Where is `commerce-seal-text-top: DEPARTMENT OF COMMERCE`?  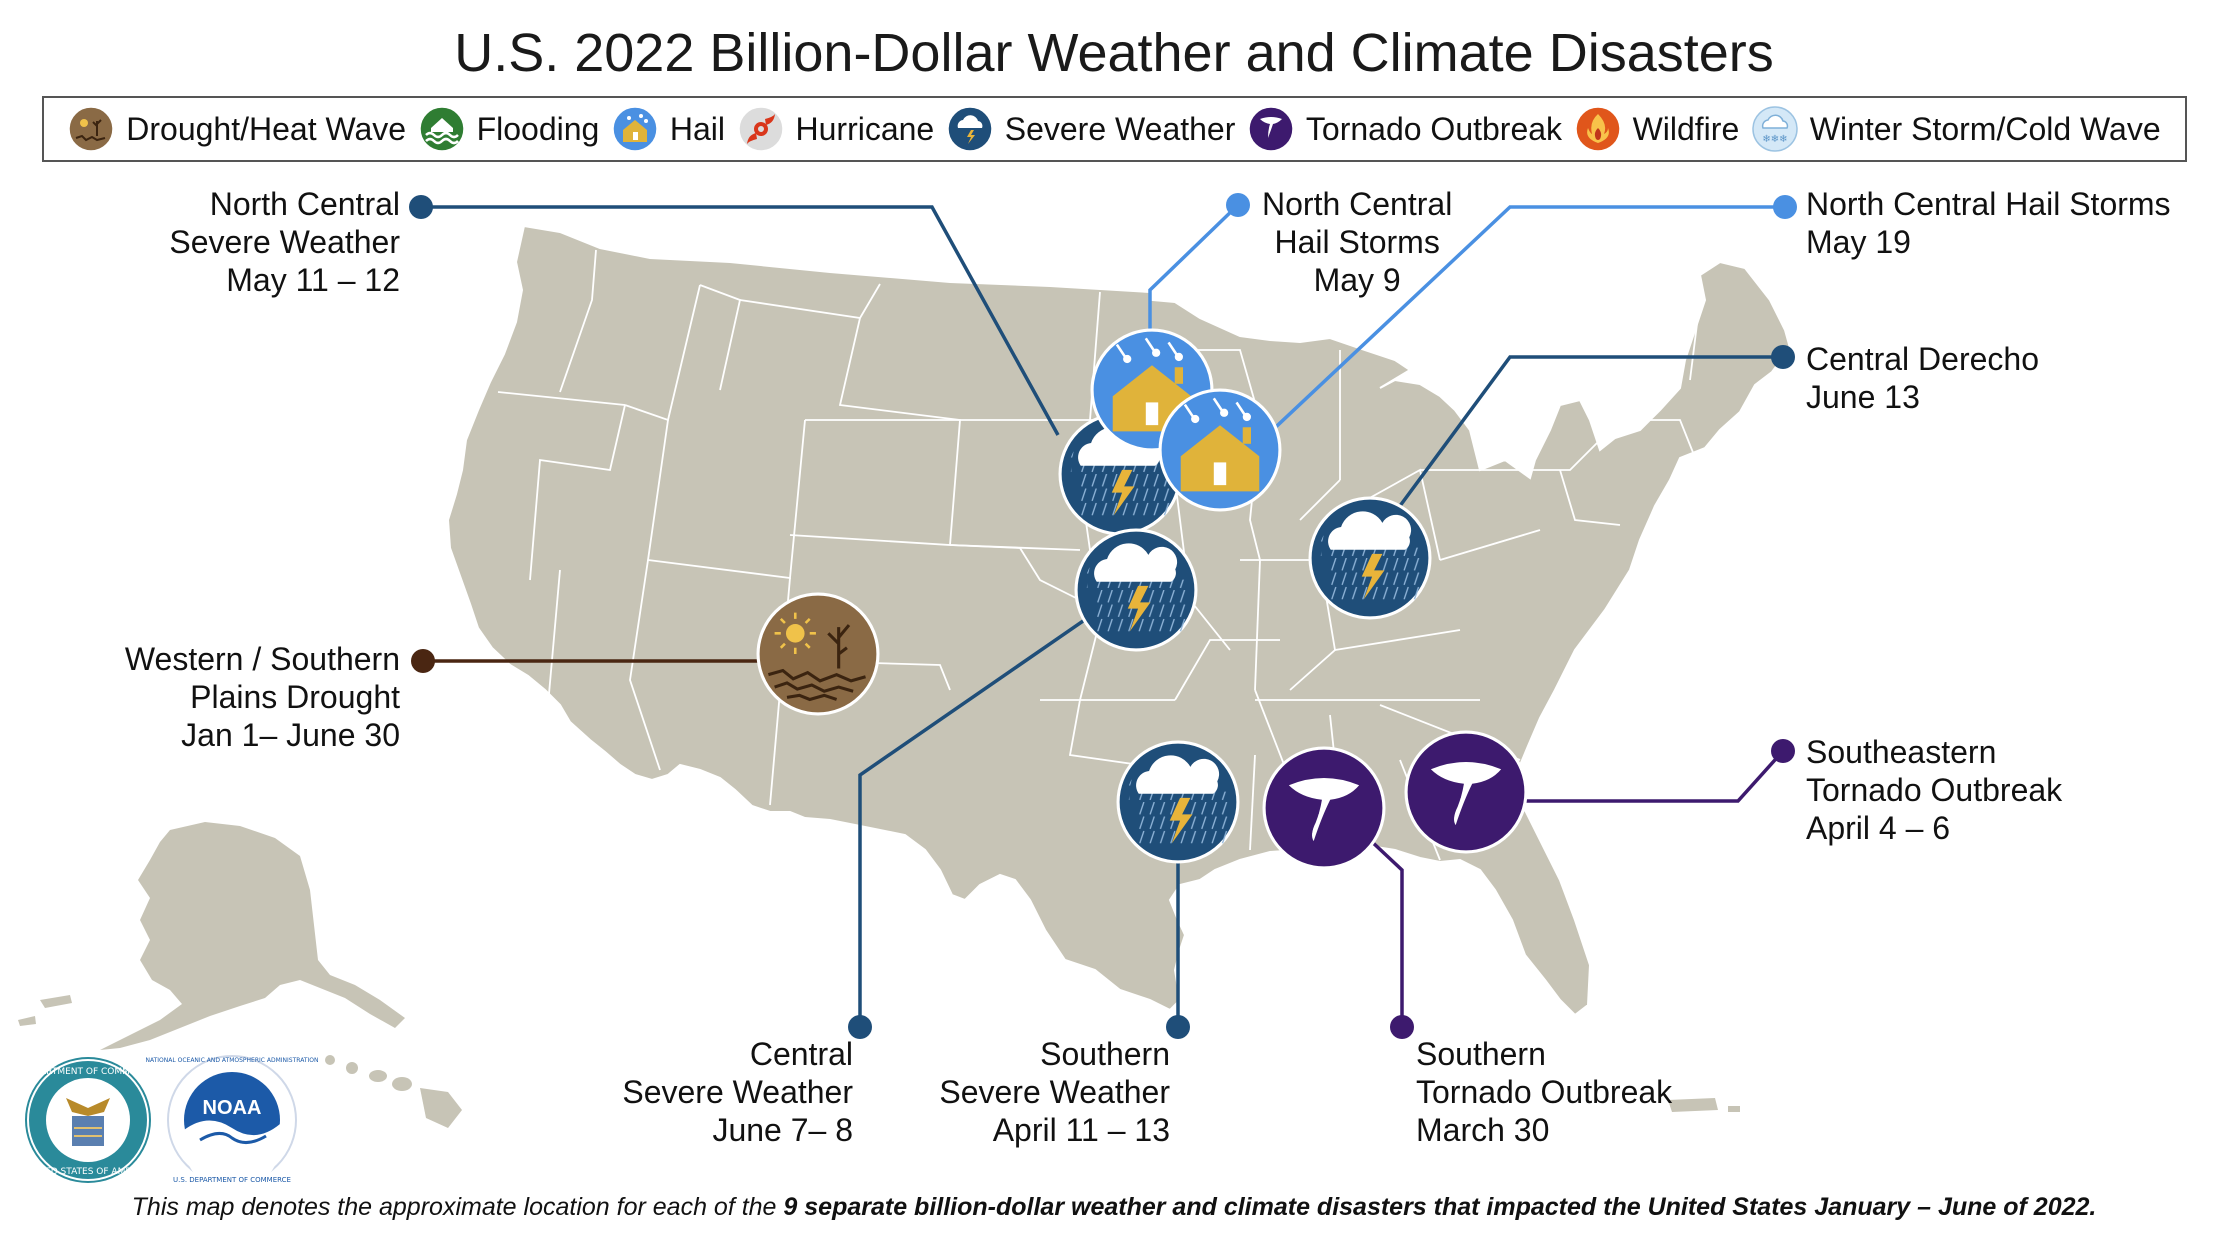 commerce-seal-text-top: DEPARTMENT OF COMMERCE is located at coordinates (88, 1072).